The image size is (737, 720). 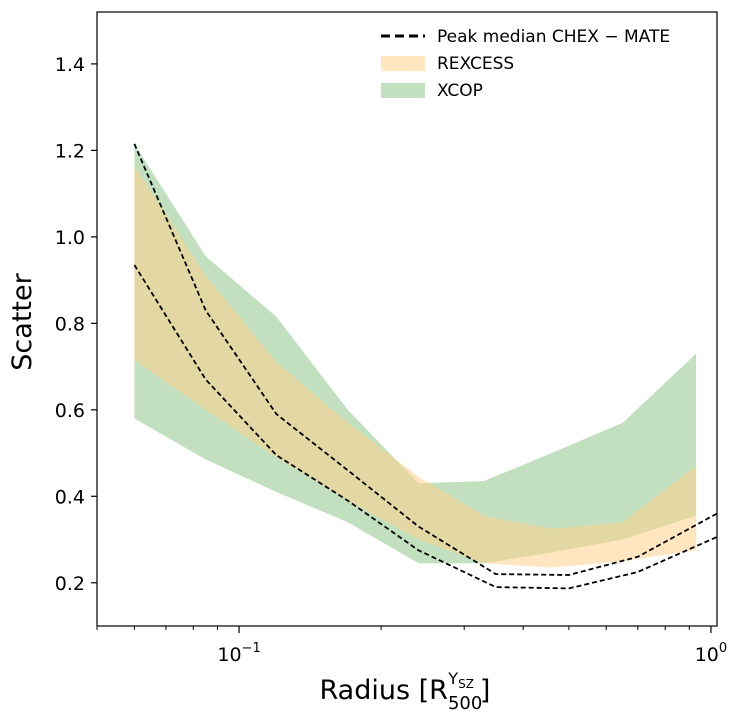 What do you see at coordinates (70, 65) in the screenshot?
I see `y-tick-label: 1.4` at bounding box center [70, 65].